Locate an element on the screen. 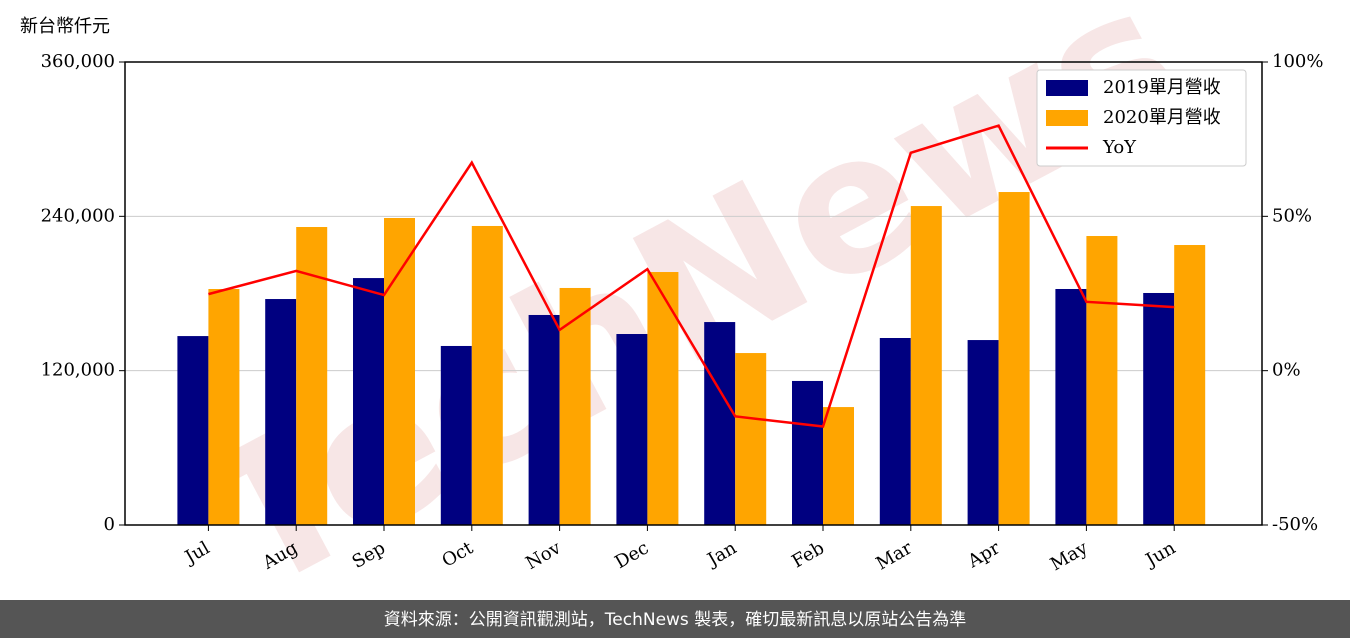 The image size is (1350, 638). legend: 2019單月營收 2020單月營收 YoY is located at coordinates (1141, 118).